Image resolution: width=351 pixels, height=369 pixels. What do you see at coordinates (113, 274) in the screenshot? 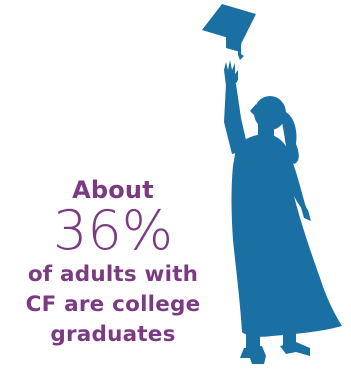
I see `stat-line-1: of adults with` at bounding box center [113, 274].